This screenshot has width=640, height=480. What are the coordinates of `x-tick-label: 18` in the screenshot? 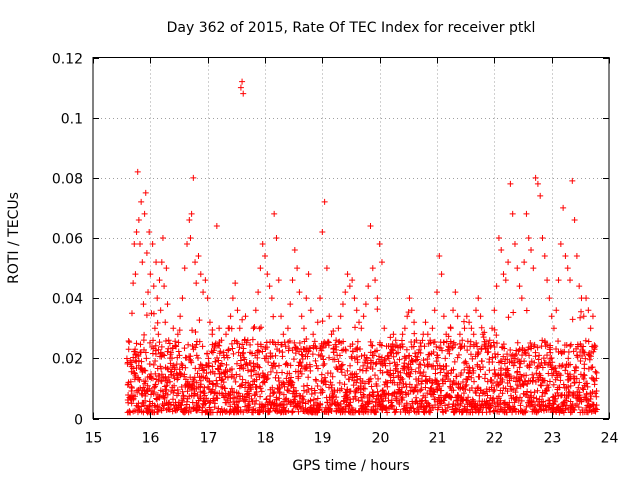 It's located at (266, 439).